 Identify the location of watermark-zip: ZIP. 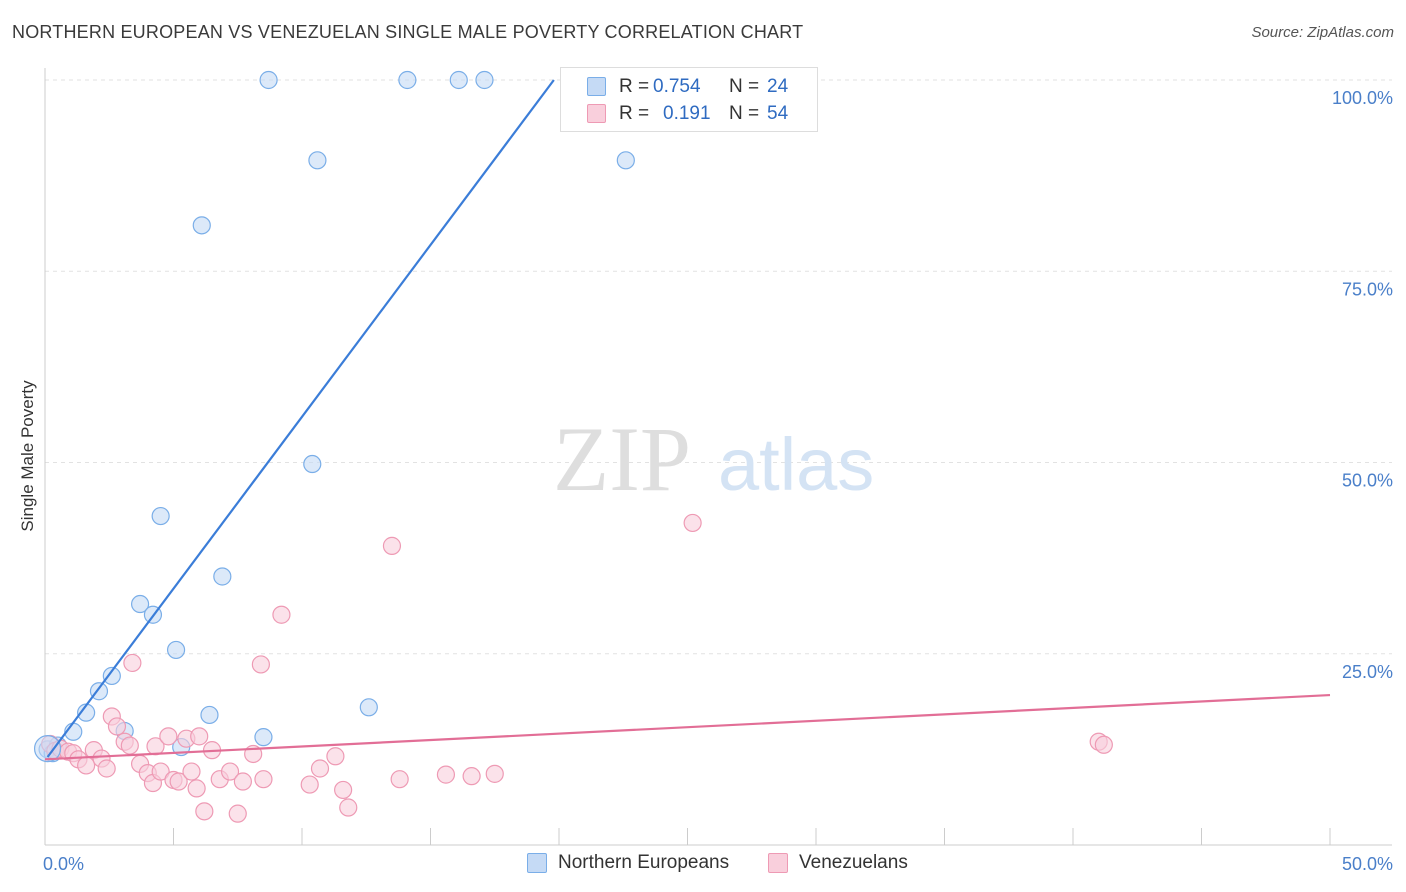
(622, 459).